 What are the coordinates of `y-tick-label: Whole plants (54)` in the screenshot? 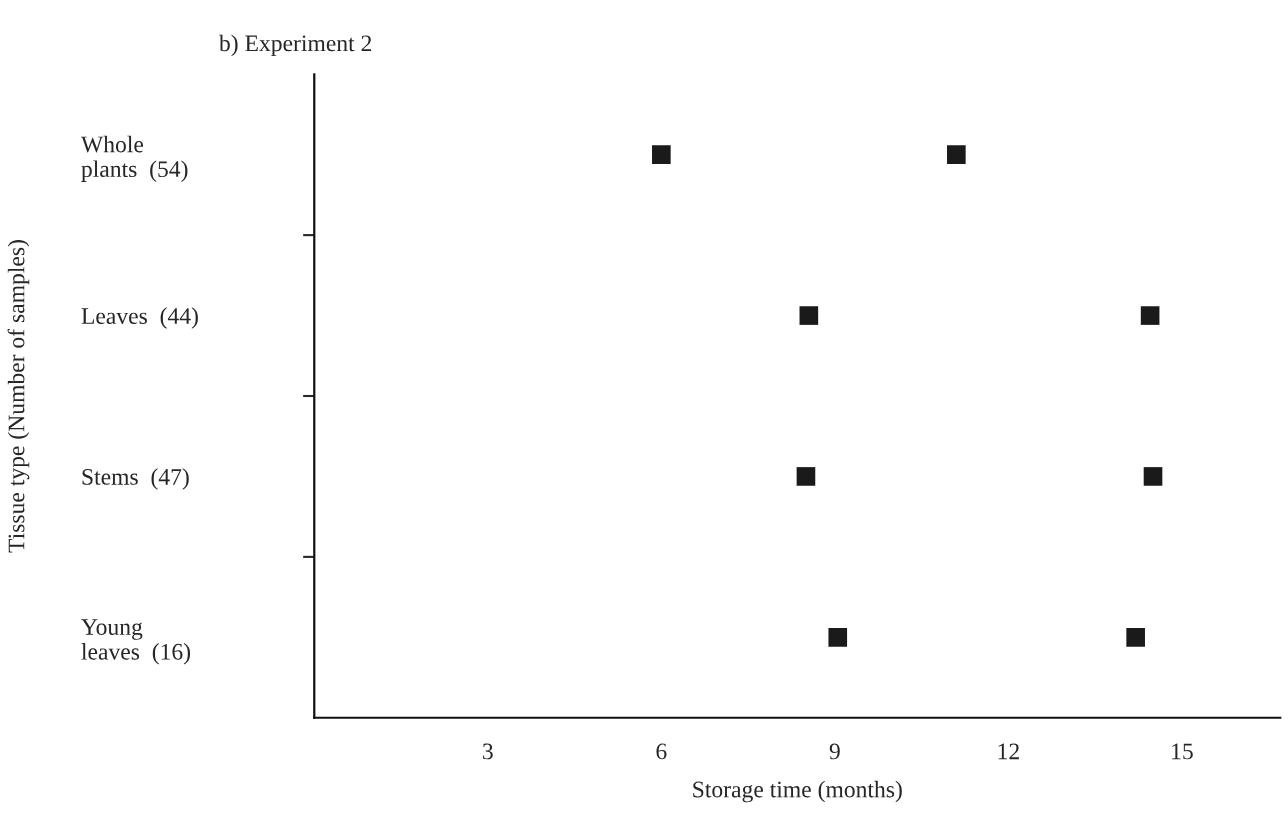 It's located at (134, 158).